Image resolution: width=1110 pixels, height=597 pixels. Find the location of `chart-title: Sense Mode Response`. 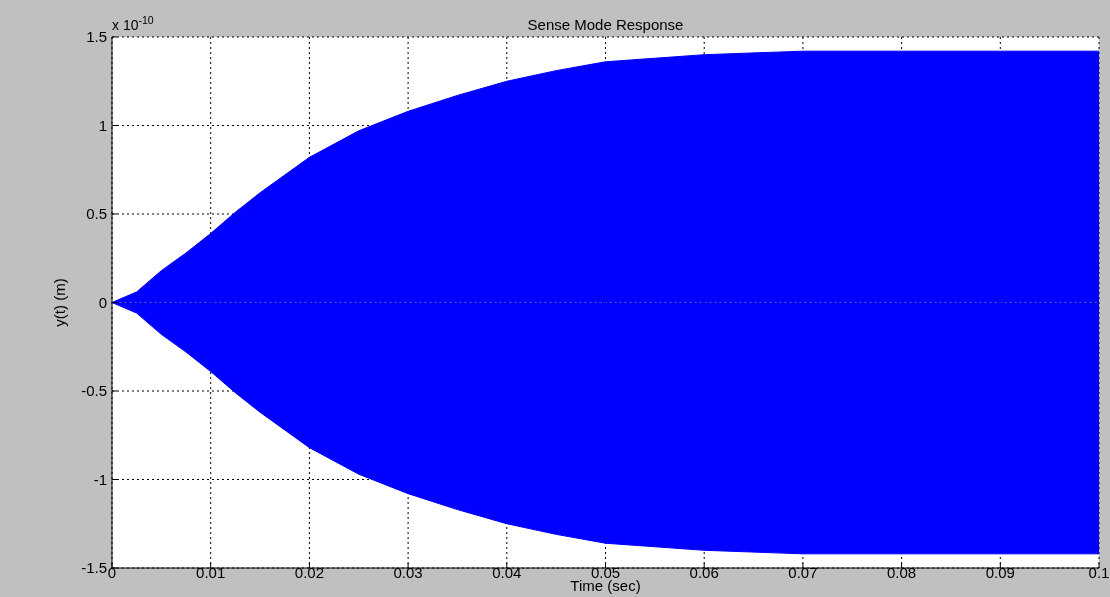

chart-title: Sense Mode Response is located at coordinates (605, 24).